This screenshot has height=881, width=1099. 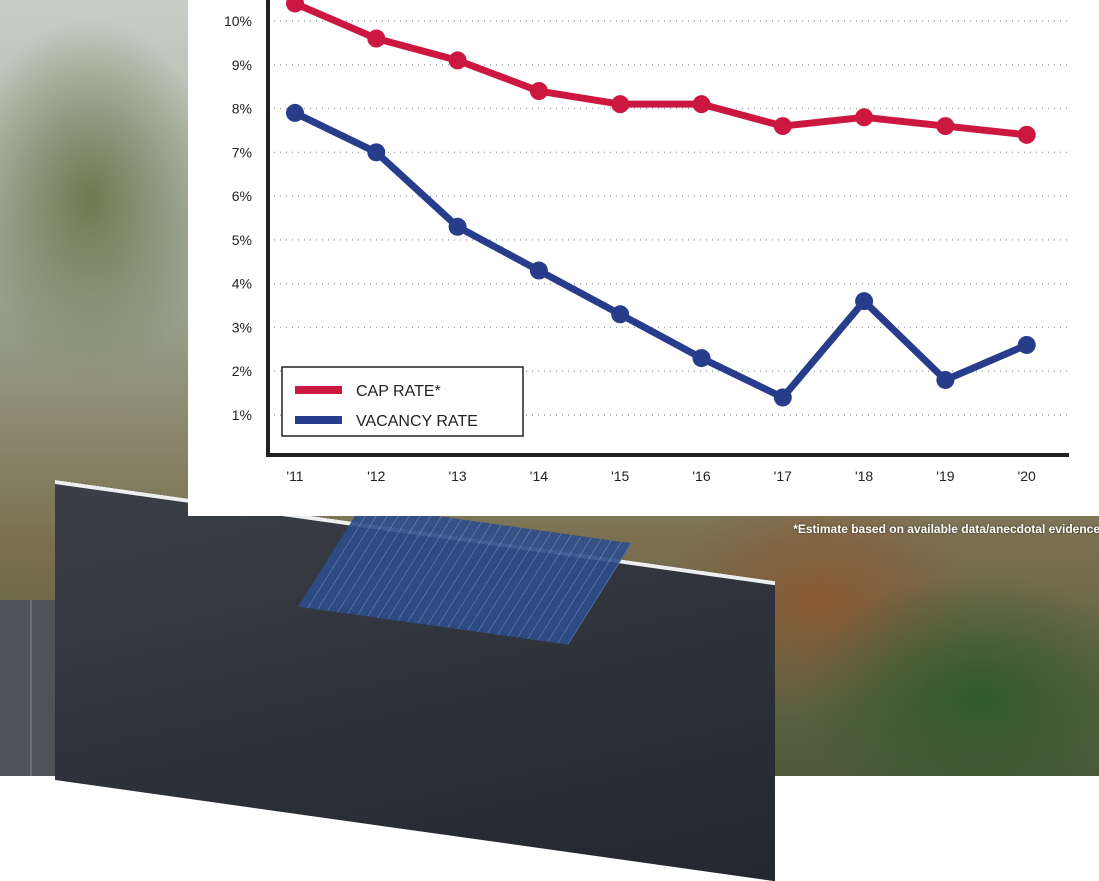 I want to click on y-tick-label: 10%, so click(x=238, y=21).